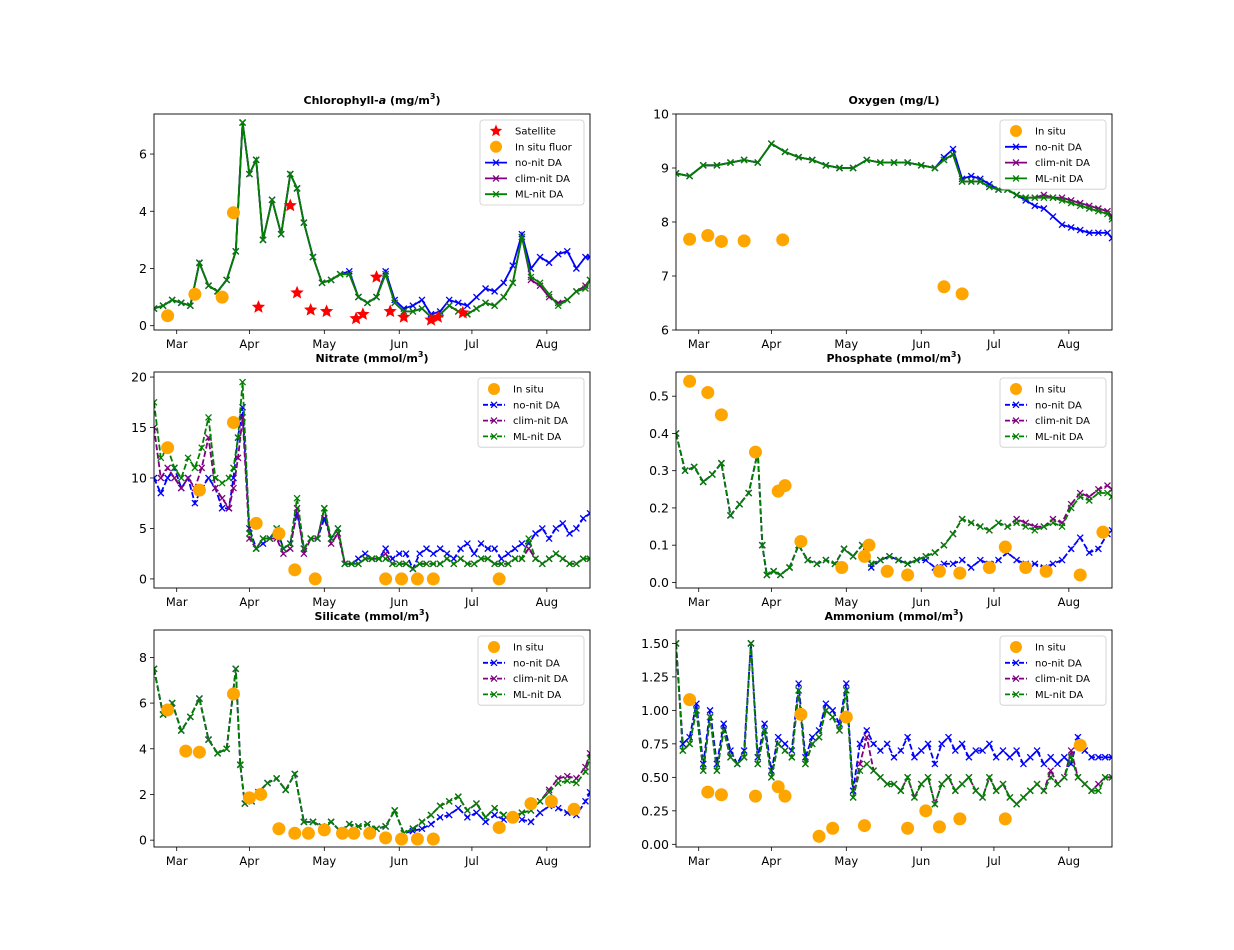  Describe the element at coordinates (398, 861) in the screenshot. I see `x-tick-label: Jun` at that location.